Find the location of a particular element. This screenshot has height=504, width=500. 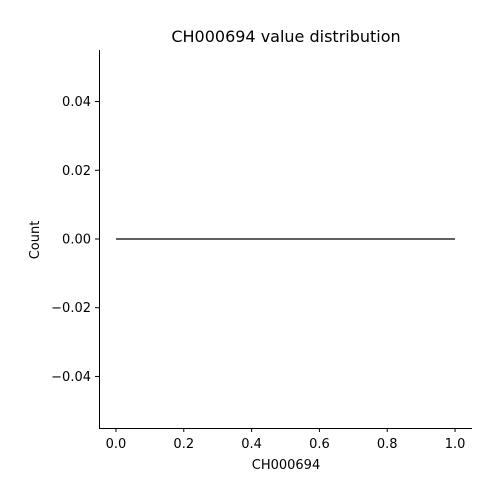

y-tick-label: 0.04 is located at coordinates (76, 102).